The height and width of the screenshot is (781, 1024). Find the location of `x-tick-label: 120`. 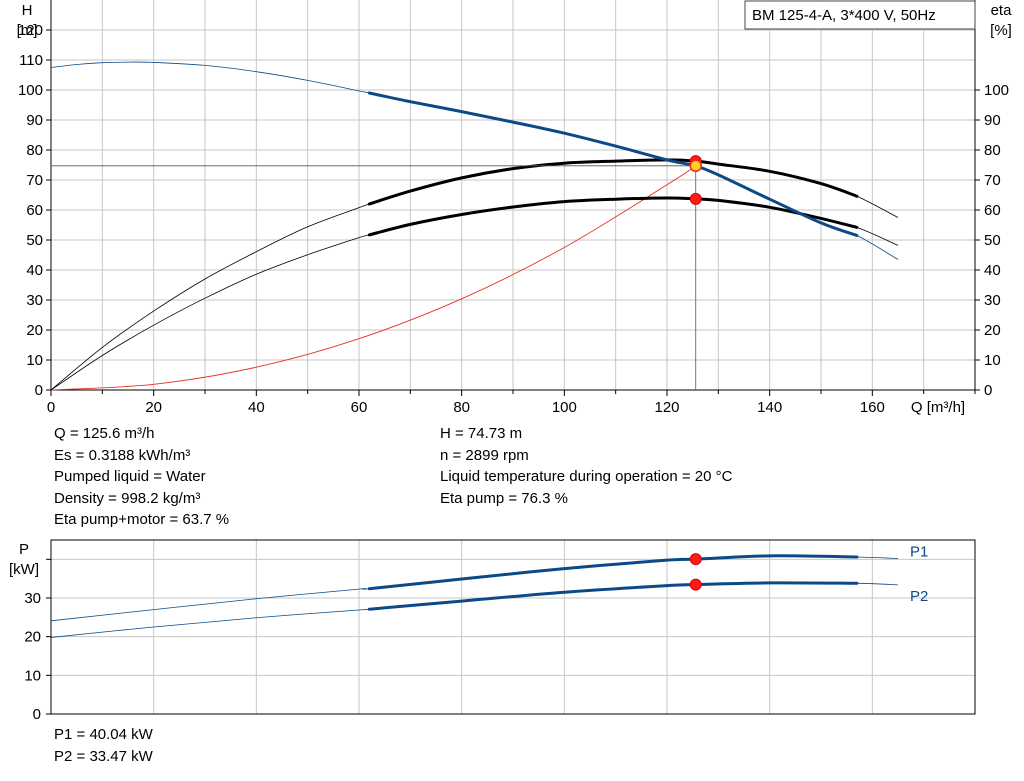

x-tick-label: 120 is located at coordinates (666, 407).